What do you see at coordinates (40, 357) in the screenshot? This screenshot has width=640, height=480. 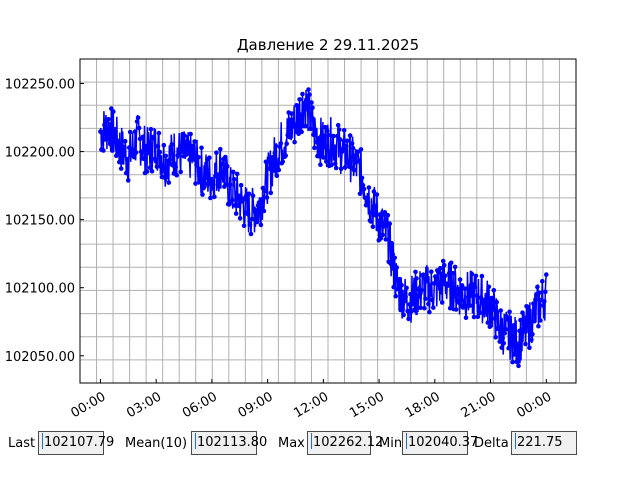 I see `y-tick-label: 102050.00` at bounding box center [40, 357].